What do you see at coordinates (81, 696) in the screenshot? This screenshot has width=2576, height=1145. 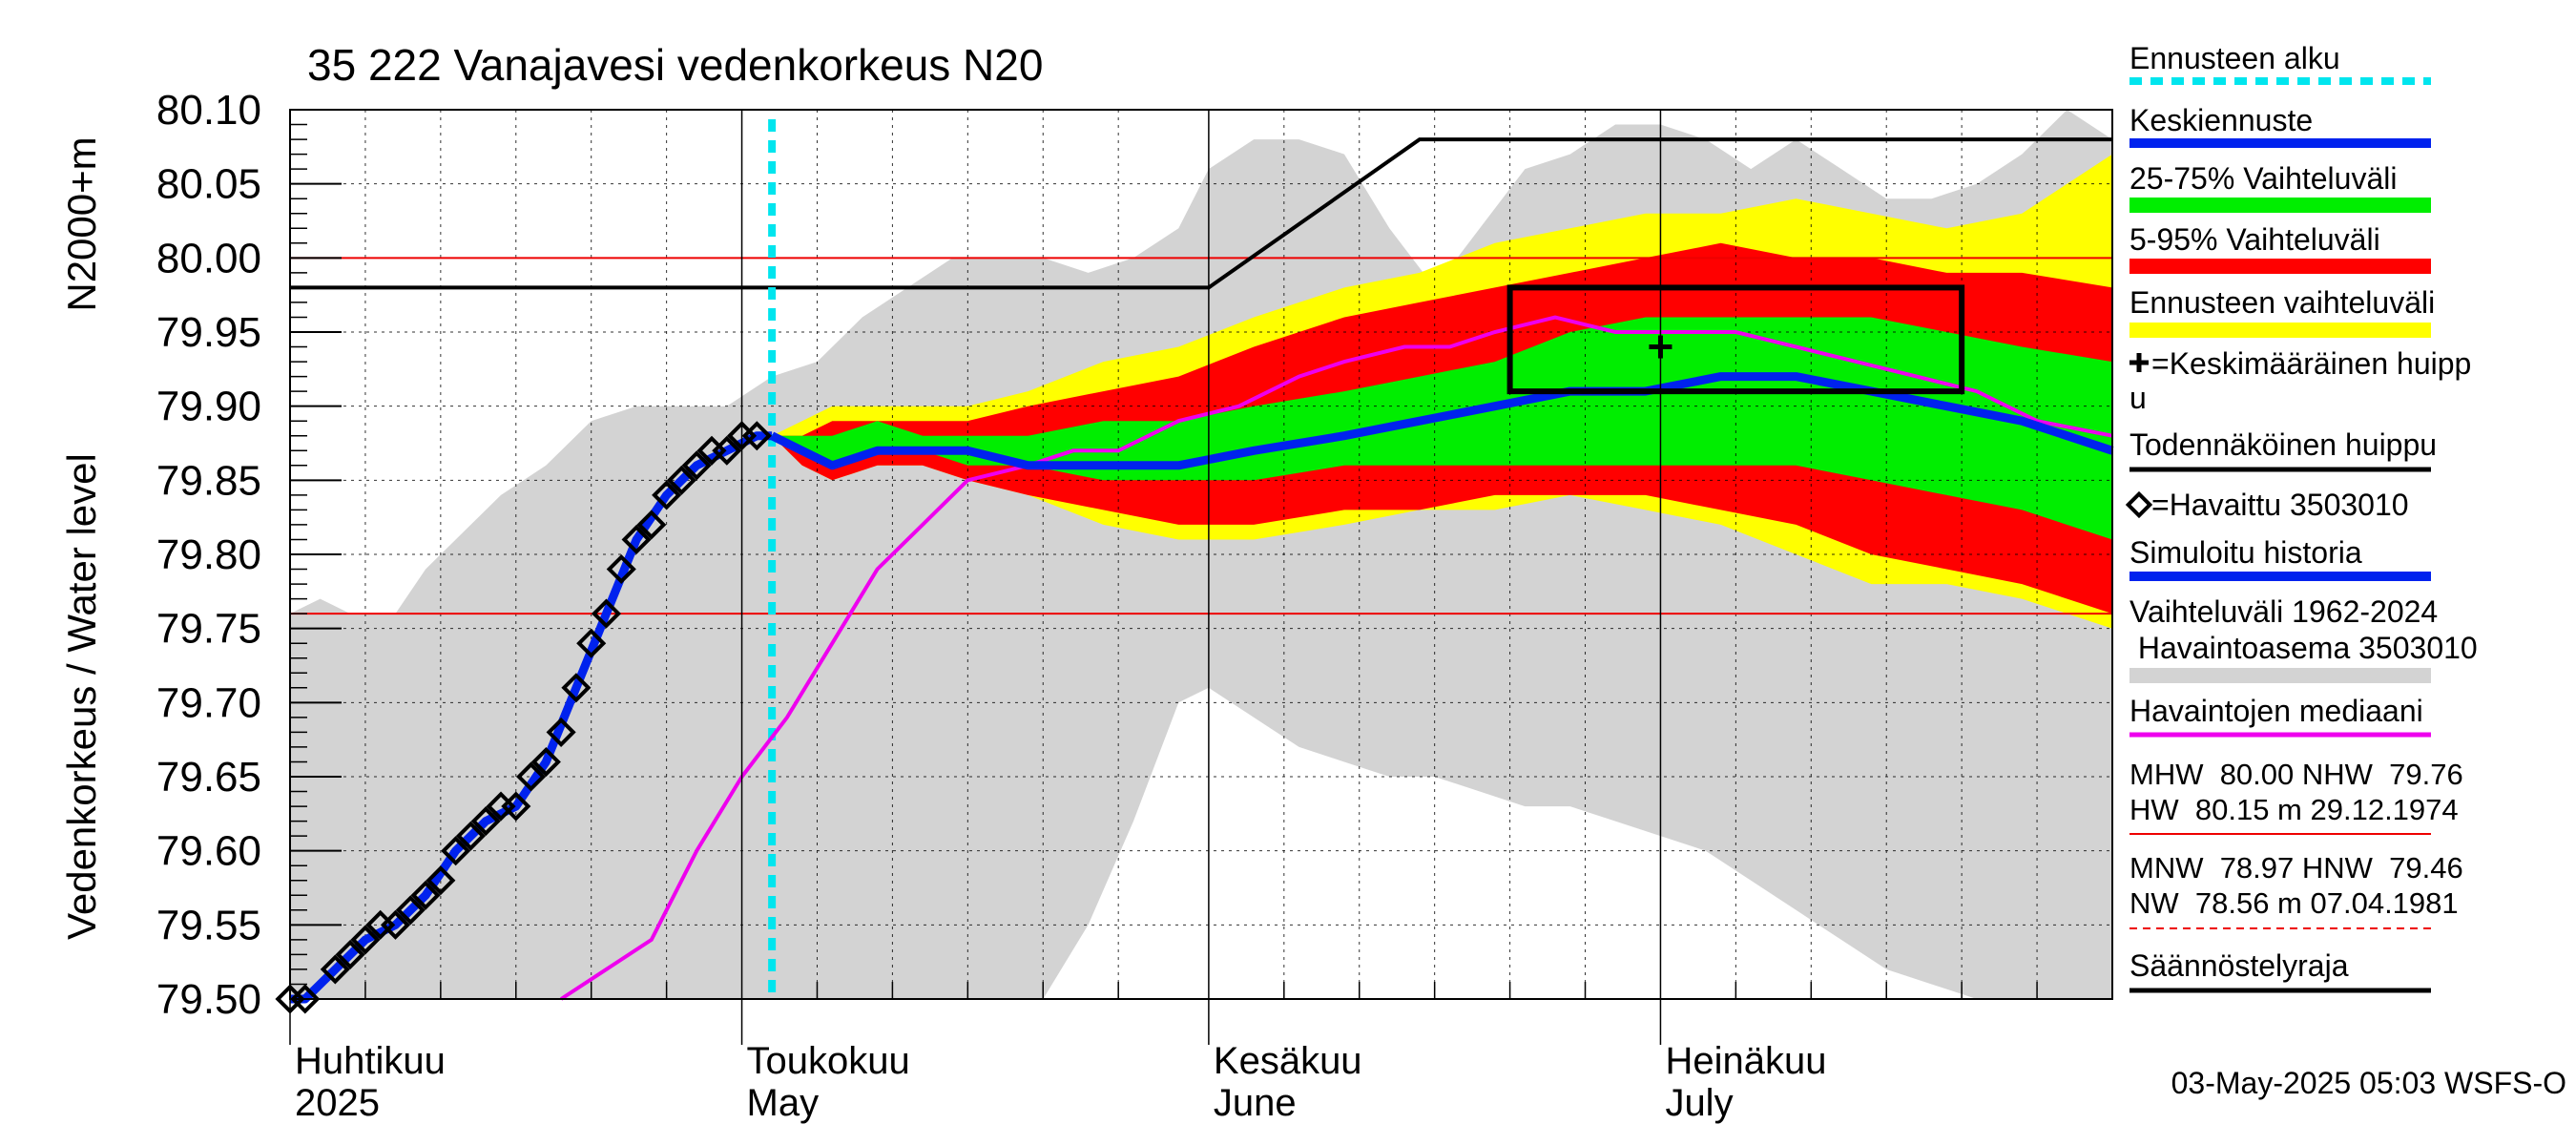 I see `y-axis-label-outer: Vedenkorkeus / Water level` at bounding box center [81, 696].